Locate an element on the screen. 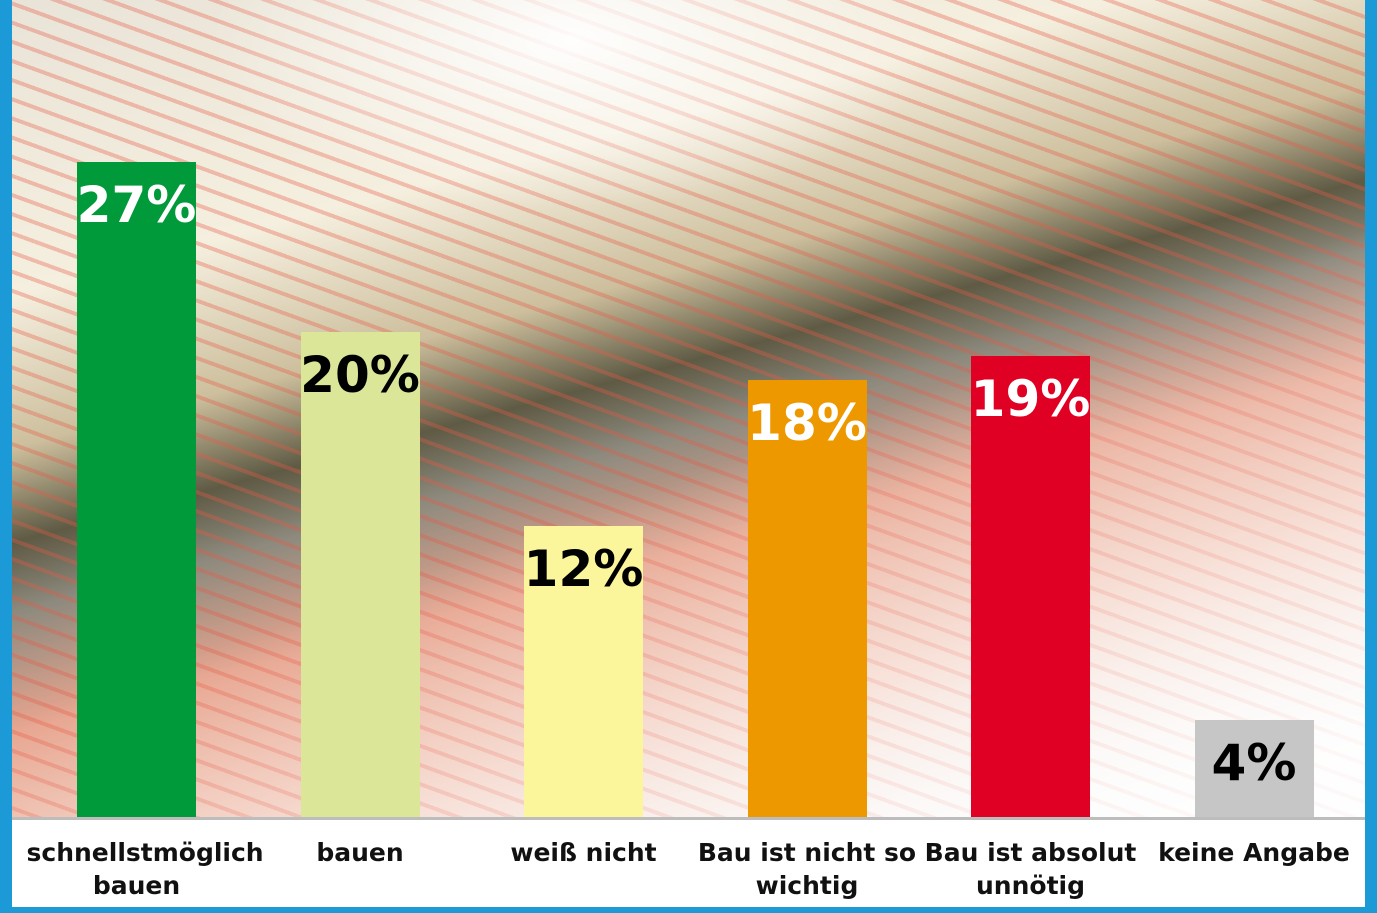  category-label: Bau ist nicht so wichtig is located at coordinates (807, 869).